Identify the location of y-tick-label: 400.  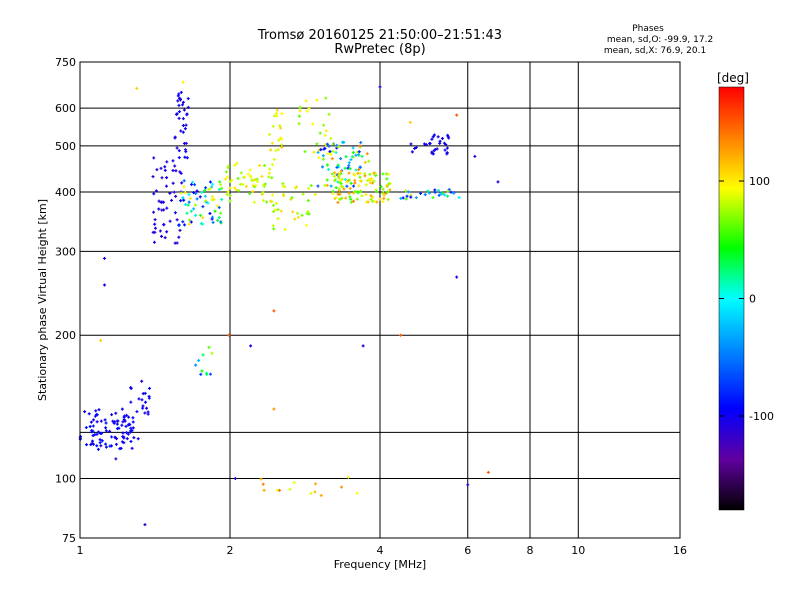
(65, 192).